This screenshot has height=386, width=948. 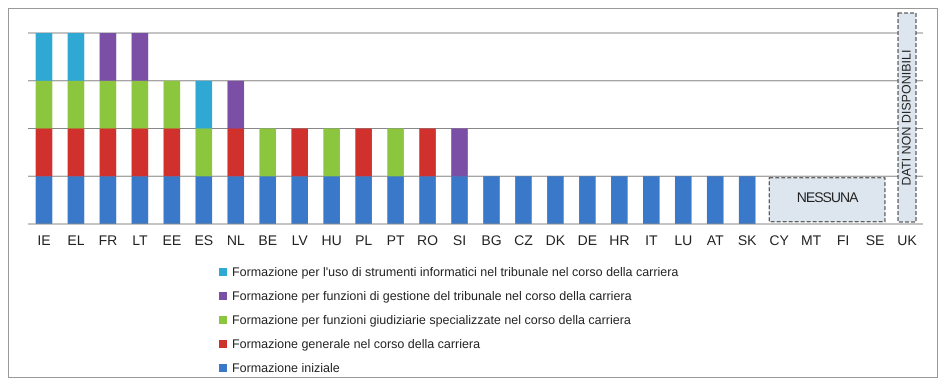 What do you see at coordinates (459, 240) in the screenshot?
I see `x-tick-label: SI` at bounding box center [459, 240].